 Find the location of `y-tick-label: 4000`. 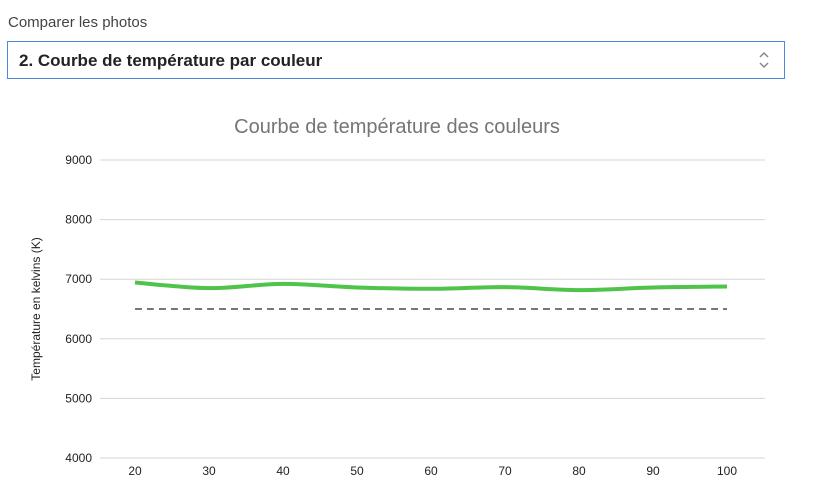

y-tick-label: 4000 is located at coordinates (78, 458).